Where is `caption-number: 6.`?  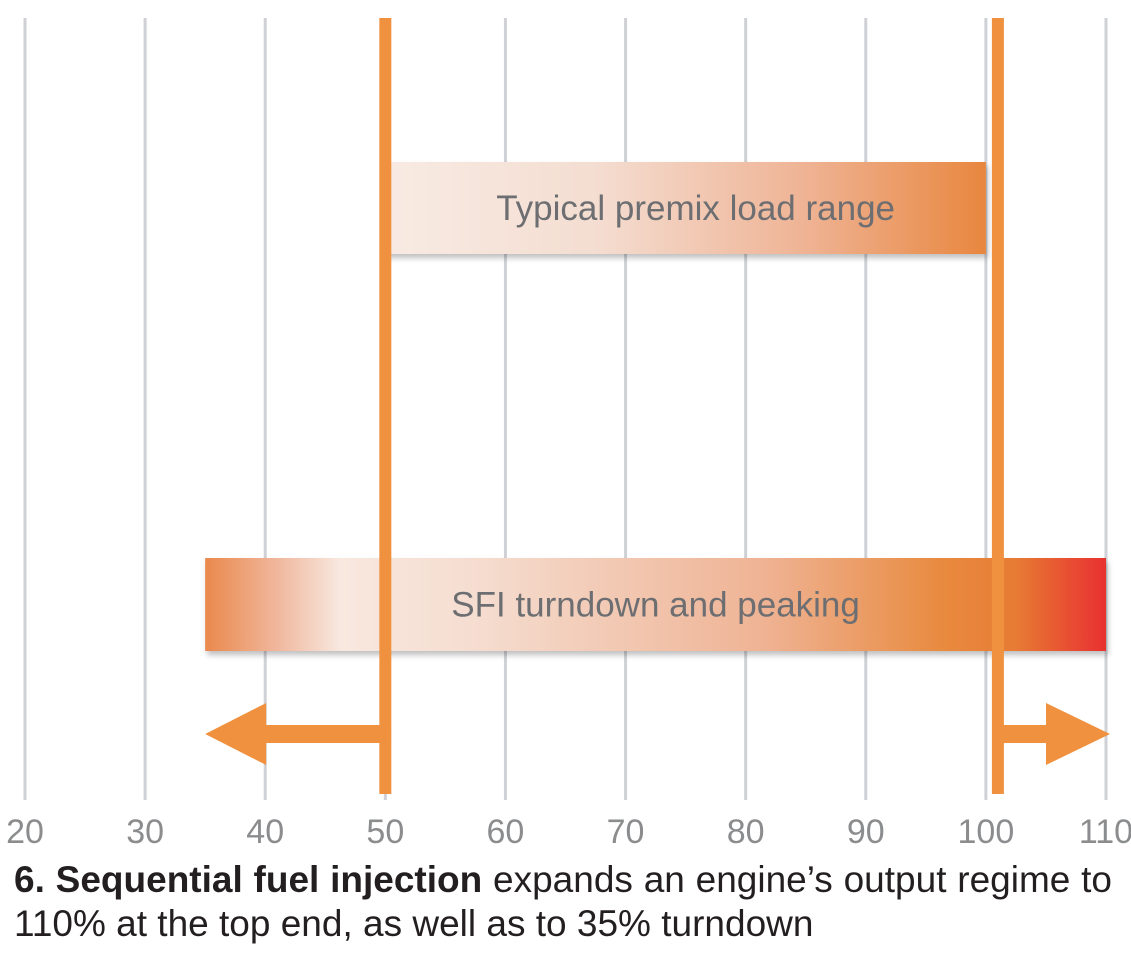 caption-number: 6. is located at coordinates (29, 879).